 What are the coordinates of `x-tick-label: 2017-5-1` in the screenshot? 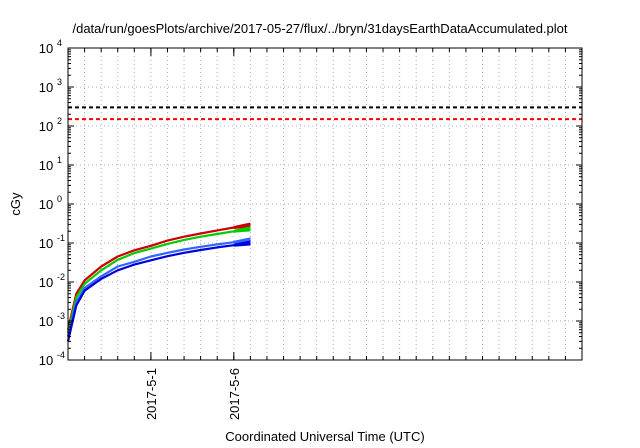 It's located at (151, 394).